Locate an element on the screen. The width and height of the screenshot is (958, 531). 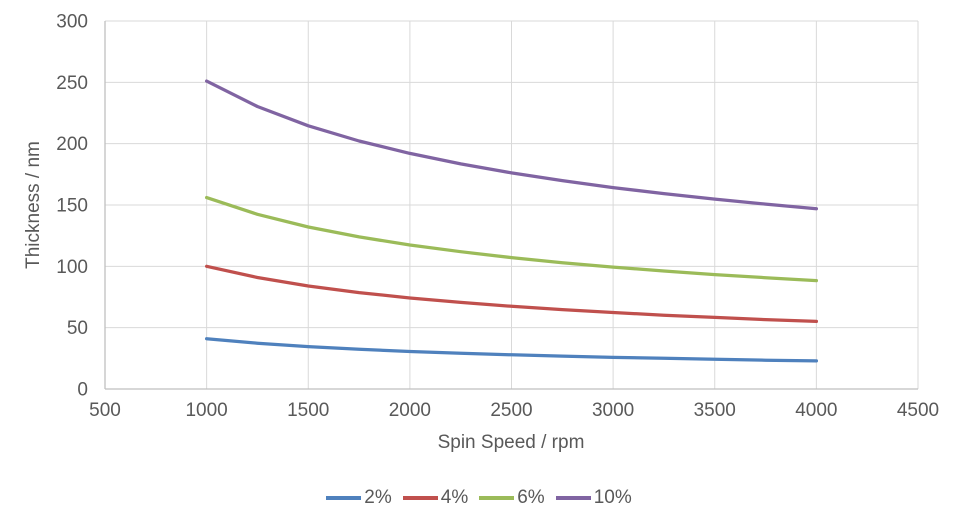
x-tick-label: 500 is located at coordinates (105, 410).